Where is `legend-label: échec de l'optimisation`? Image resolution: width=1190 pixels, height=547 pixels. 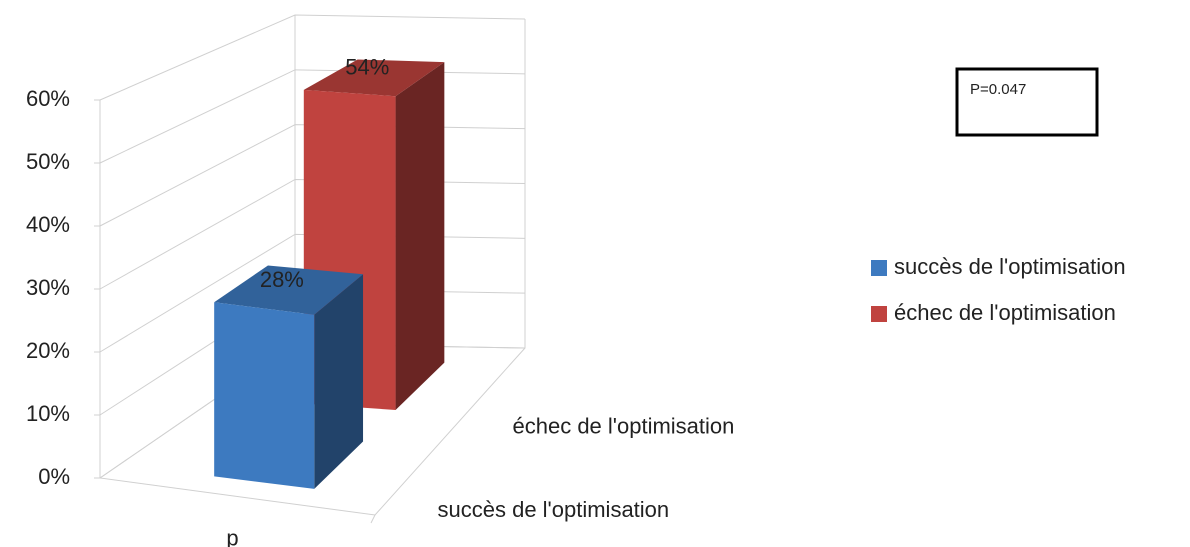
legend-label: échec de l'optimisation is located at coordinates (1005, 312).